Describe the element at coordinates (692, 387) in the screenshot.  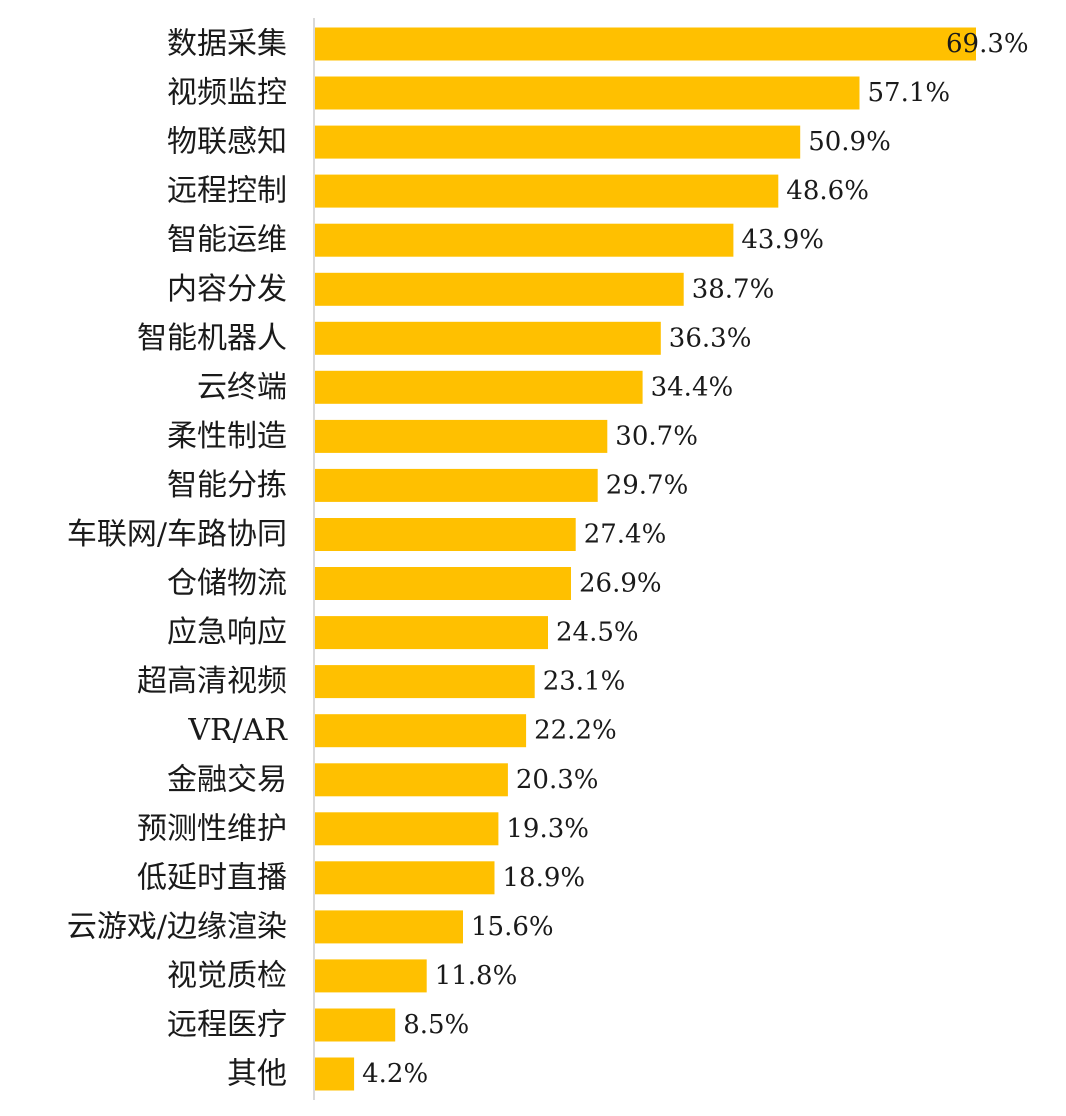
I see `value-label-7: 34.4%` at that location.